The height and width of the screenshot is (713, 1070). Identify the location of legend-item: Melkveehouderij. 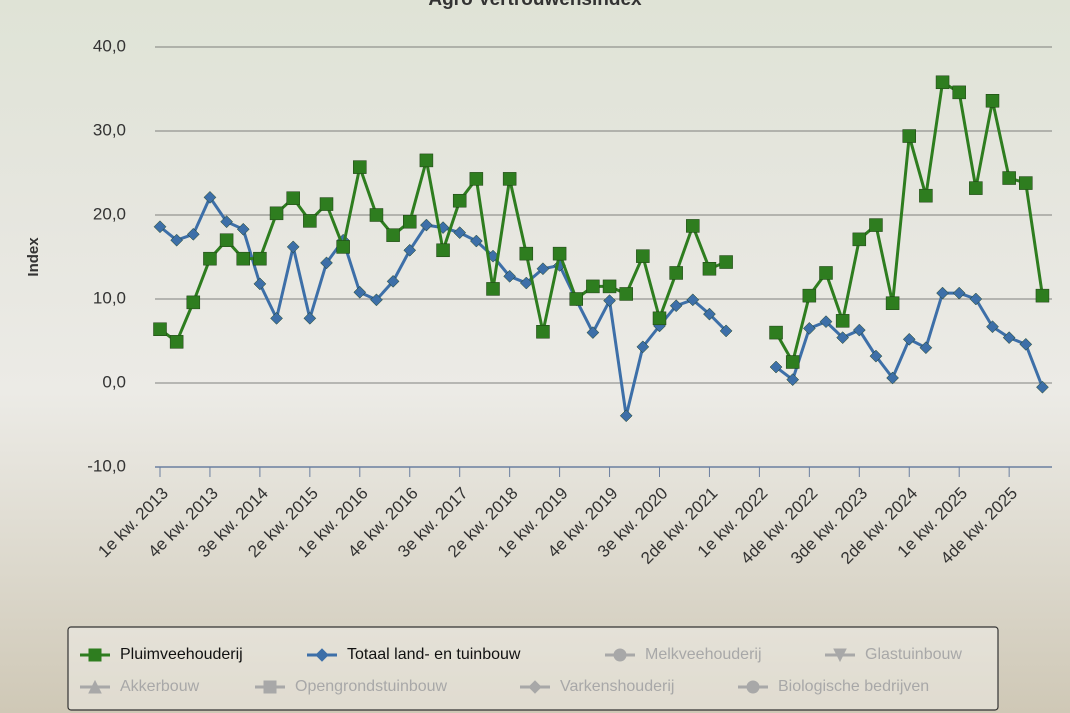
(683, 654).